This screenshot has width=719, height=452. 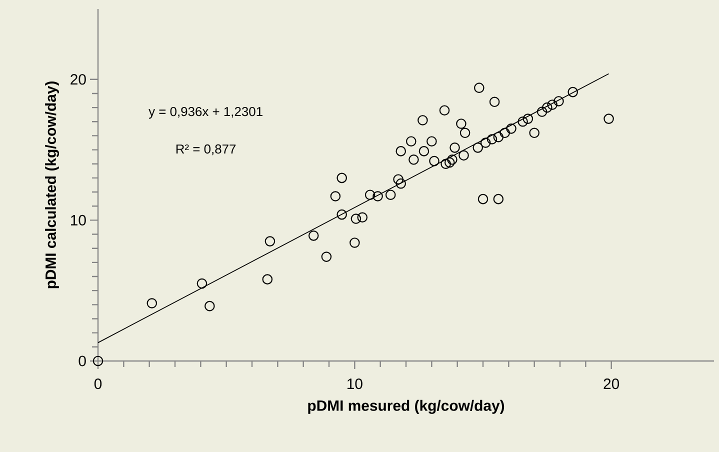 I want to click on x-tick-label: 0, so click(x=98, y=384).